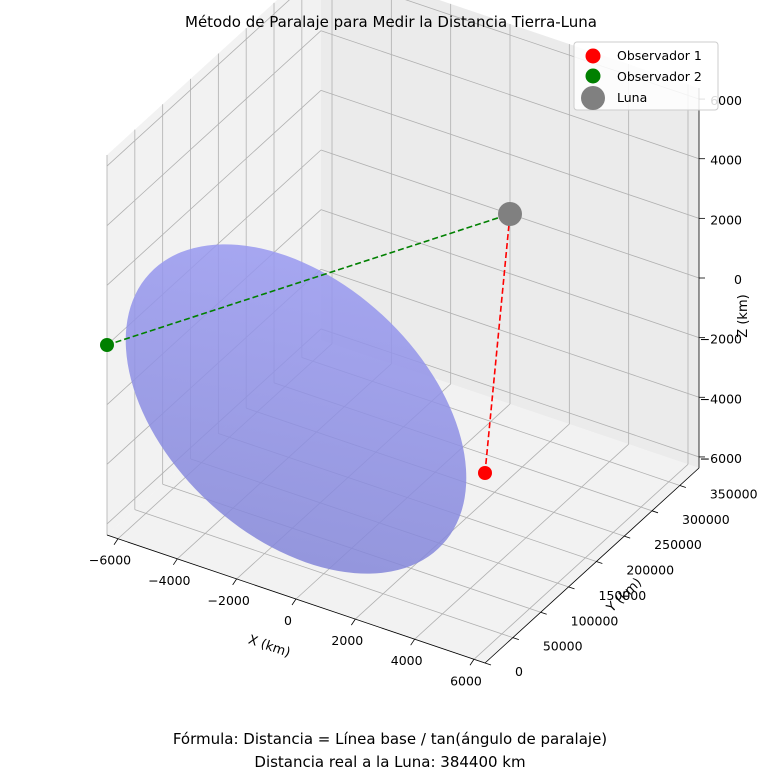  What do you see at coordinates (706, 519) in the screenshot?
I see `y-tick-label: 300000` at bounding box center [706, 519].